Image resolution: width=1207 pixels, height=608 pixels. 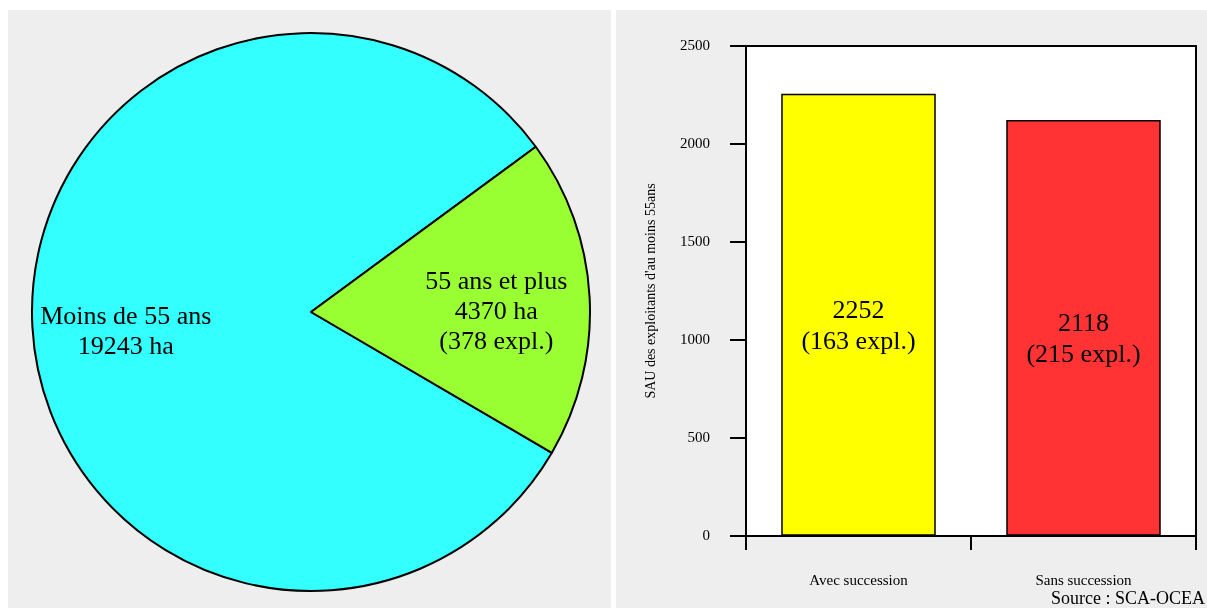 I want to click on x-tick-label: Sans succession, so click(x=1084, y=579).